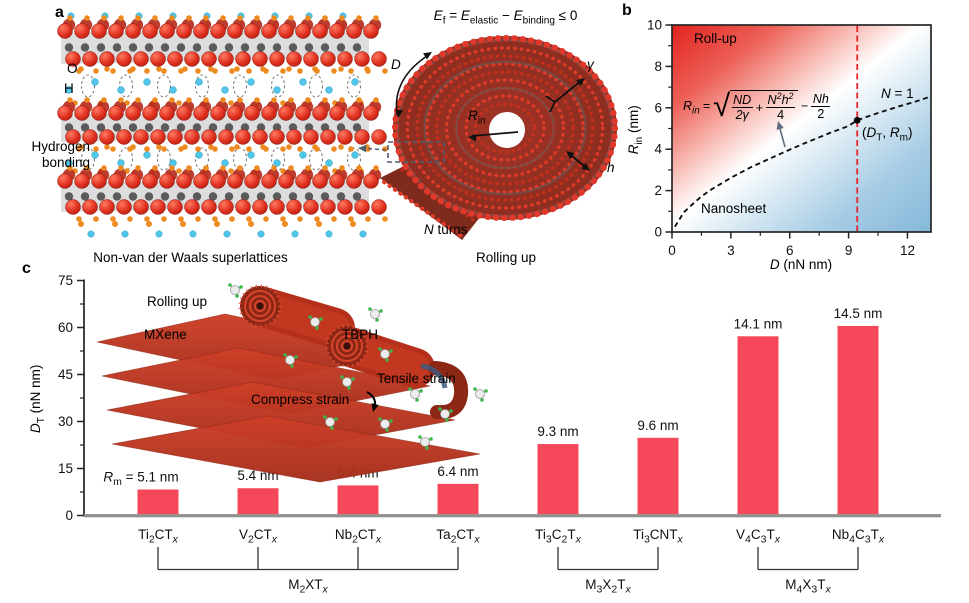 This screenshot has width=969, height=603. I want to click on hydrogen-bonding-label: Hydrogen bonding, so click(60, 154).